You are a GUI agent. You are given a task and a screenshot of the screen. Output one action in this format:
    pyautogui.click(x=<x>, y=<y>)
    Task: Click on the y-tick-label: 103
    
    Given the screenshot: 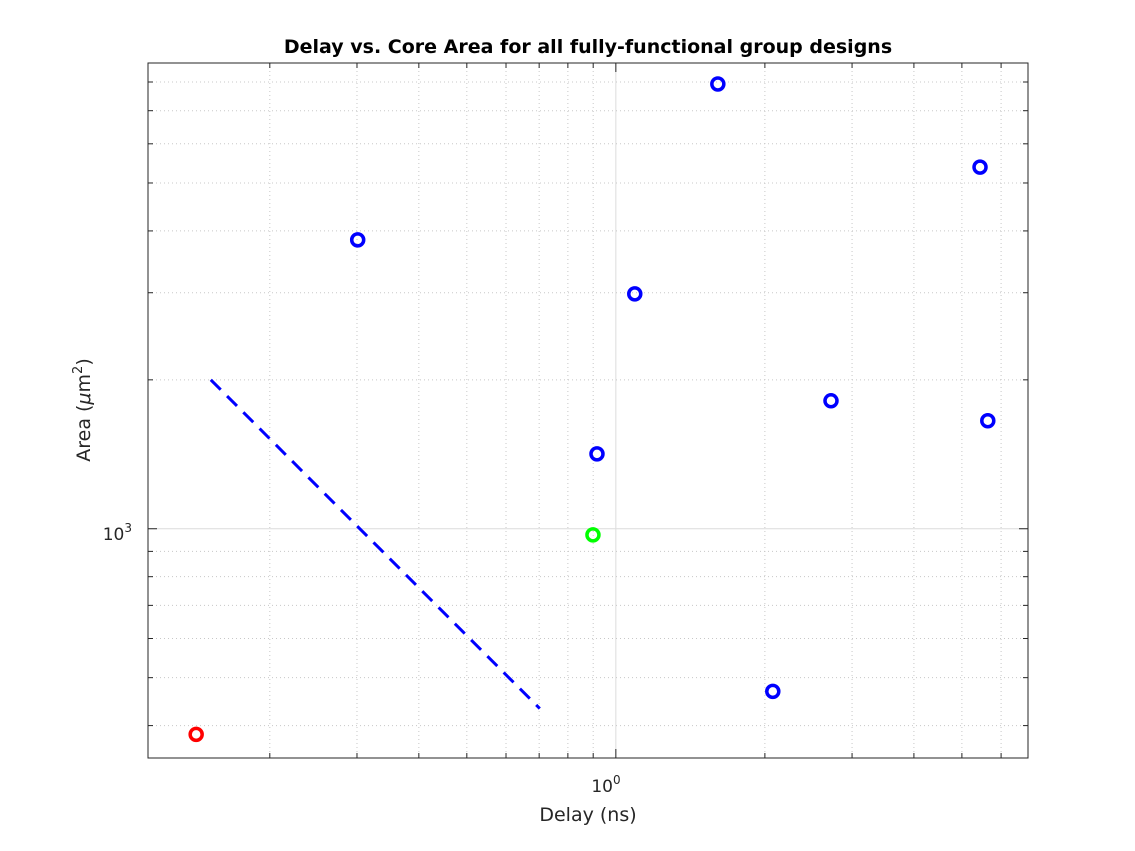 What is the action you would take?
    pyautogui.click(x=117, y=533)
    